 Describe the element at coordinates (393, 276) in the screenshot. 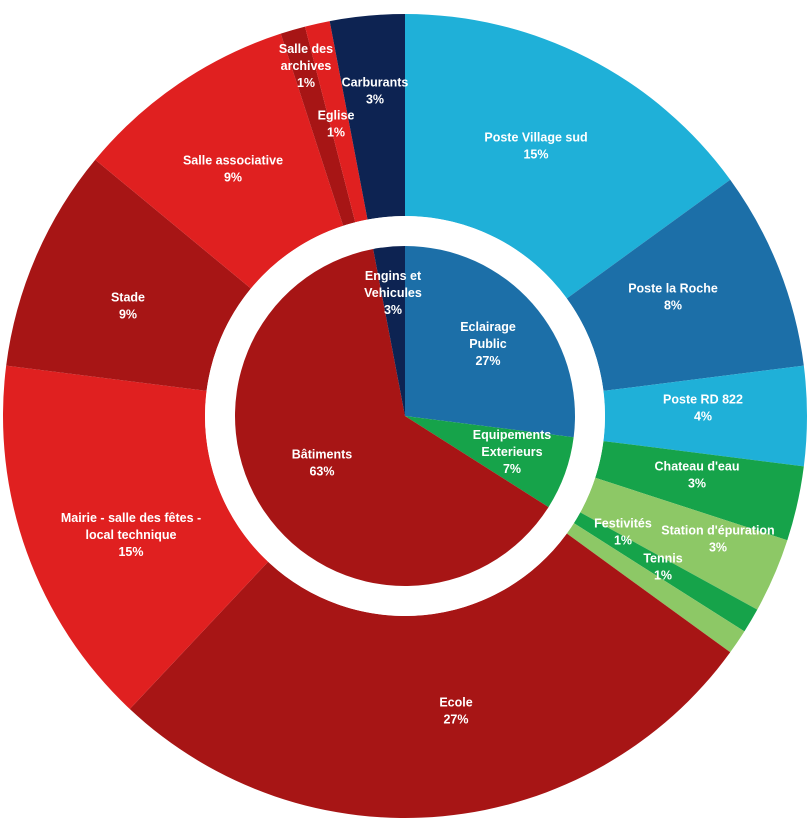

I see `slice-name: Engins et` at that location.